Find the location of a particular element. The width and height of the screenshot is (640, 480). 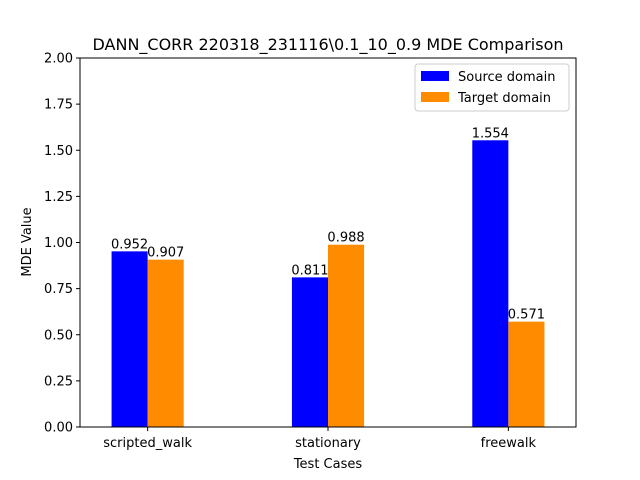

x-axis: scripted_walk stationary freewalk is located at coordinates (320, 439).